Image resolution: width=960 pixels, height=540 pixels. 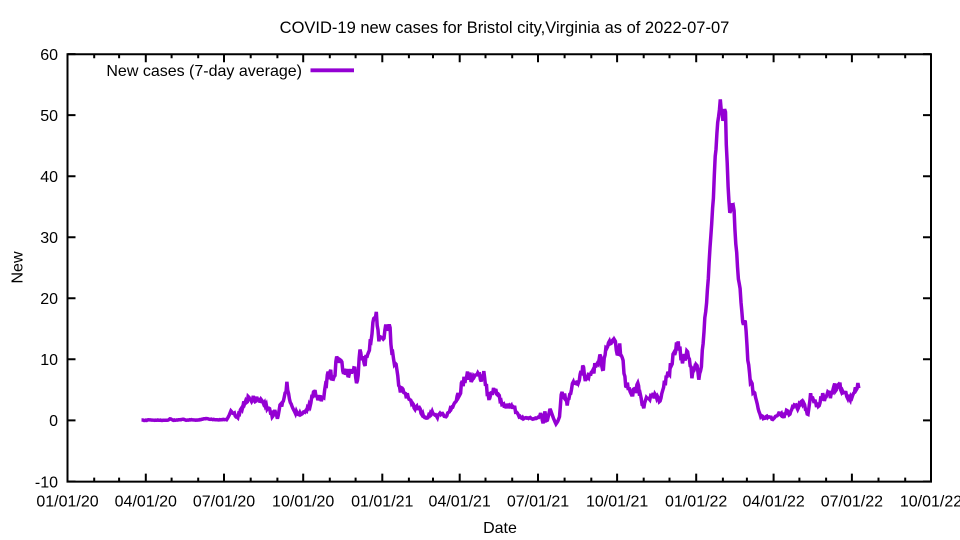 What do you see at coordinates (67, 501) in the screenshot?
I see `svg-text: 01/01/20` at bounding box center [67, 501].